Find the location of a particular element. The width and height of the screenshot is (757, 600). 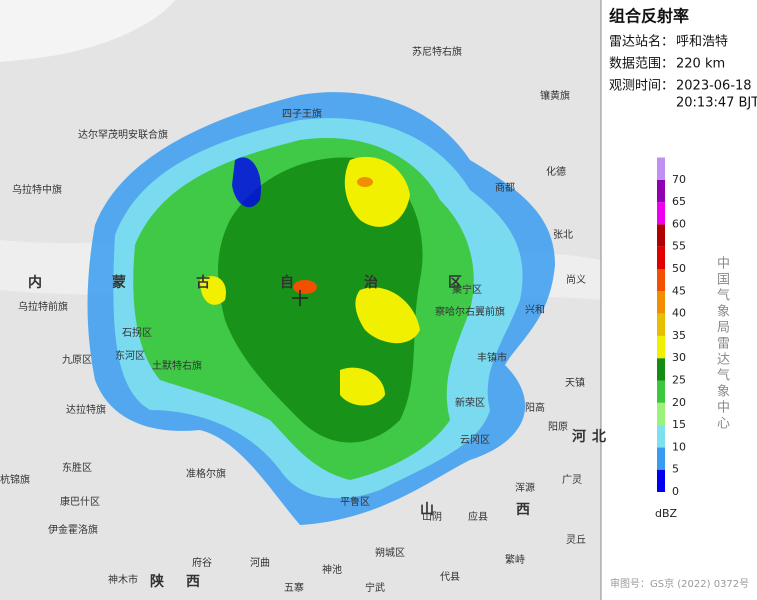

place-label: 天镇 is located at coordinates (575, 382).